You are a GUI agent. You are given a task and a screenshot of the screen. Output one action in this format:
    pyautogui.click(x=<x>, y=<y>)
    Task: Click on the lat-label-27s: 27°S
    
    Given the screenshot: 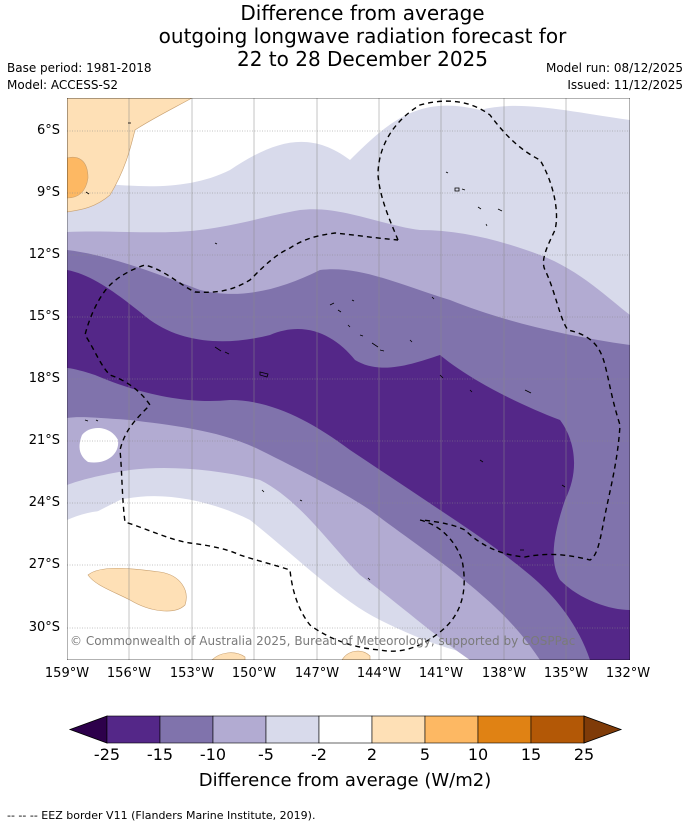 What is the action you would take?
    pyautogui.click(x=44, y=564)
    